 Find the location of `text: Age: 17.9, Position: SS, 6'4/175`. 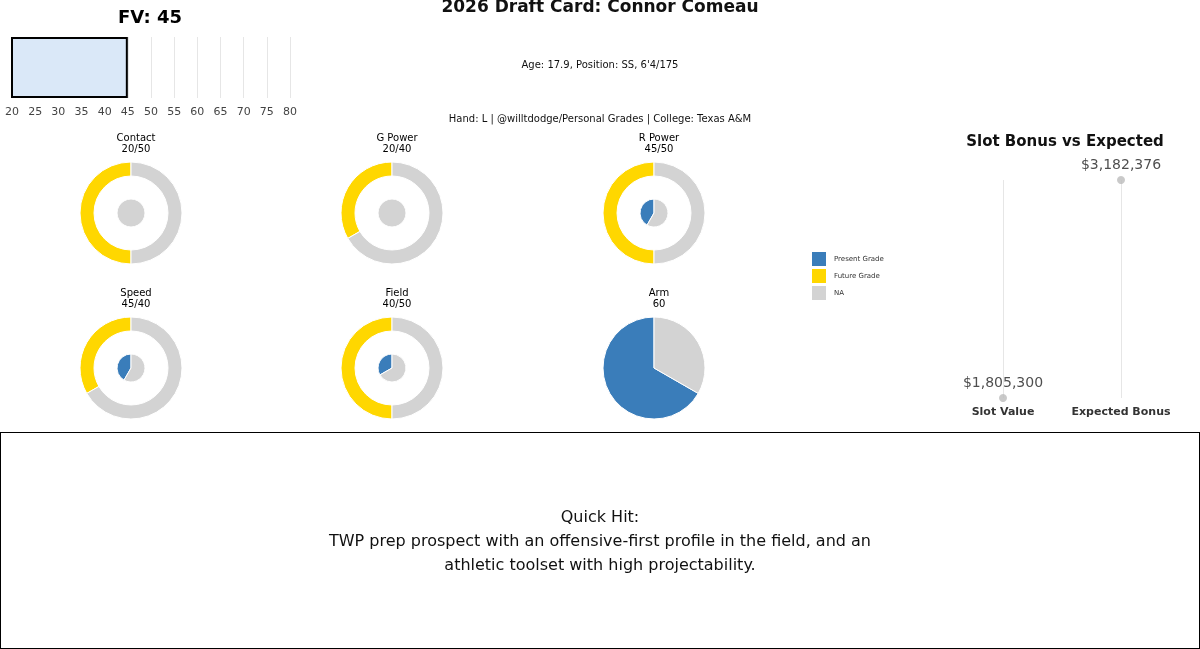

text: Age: 17.9, Position: SS, 6'4/175 is located at coordinates (600, 64).